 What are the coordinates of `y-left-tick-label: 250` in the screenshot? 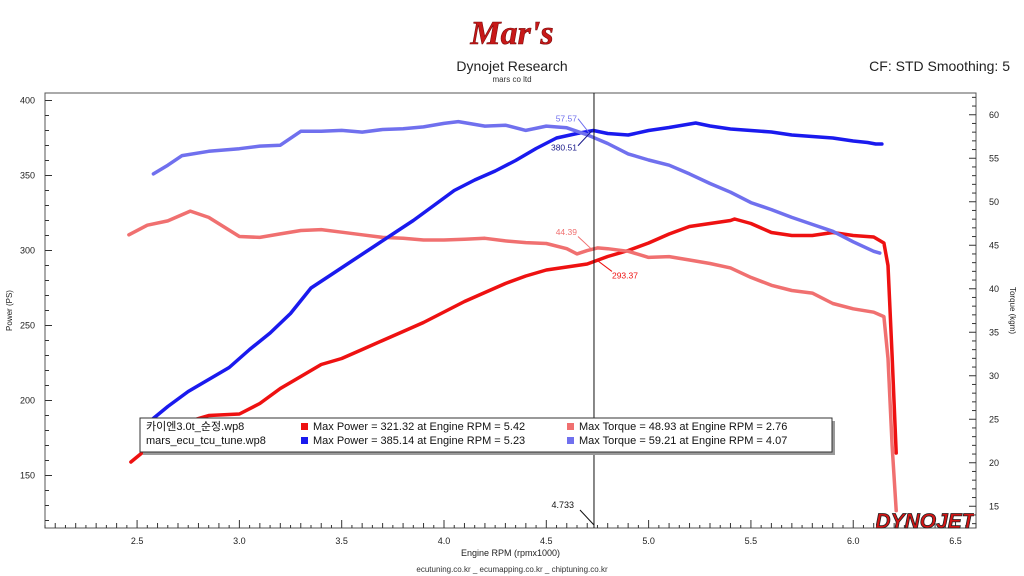 It's located at (27, 326).